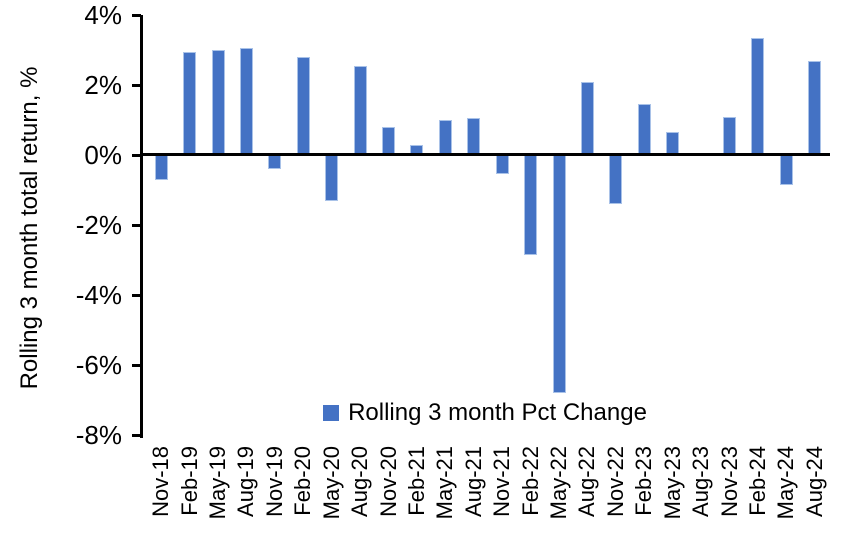 The height and width of the screenshot is (539, 852). What do you see at coordinates (729, 481) in the screenshot?
I see `x-tick-label: Nov-23` at bounding box center [729, 481].